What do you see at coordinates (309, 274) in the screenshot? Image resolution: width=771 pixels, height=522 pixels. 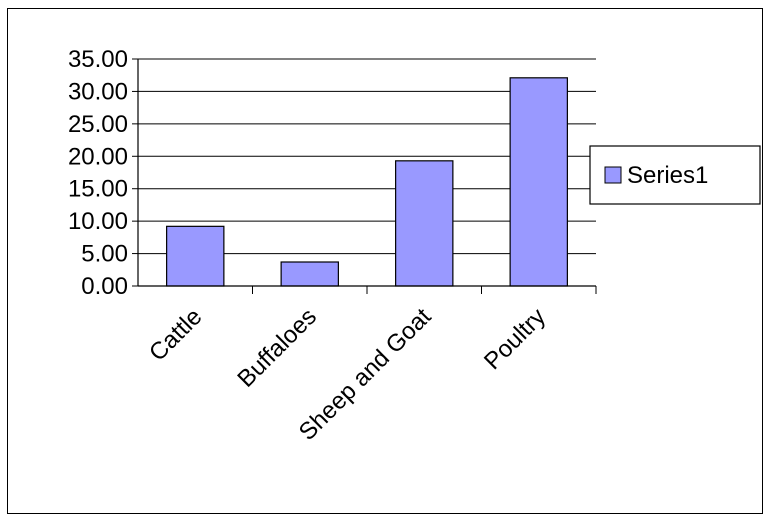 I see `bar-buffaloes` at bounding box center [309, 274].